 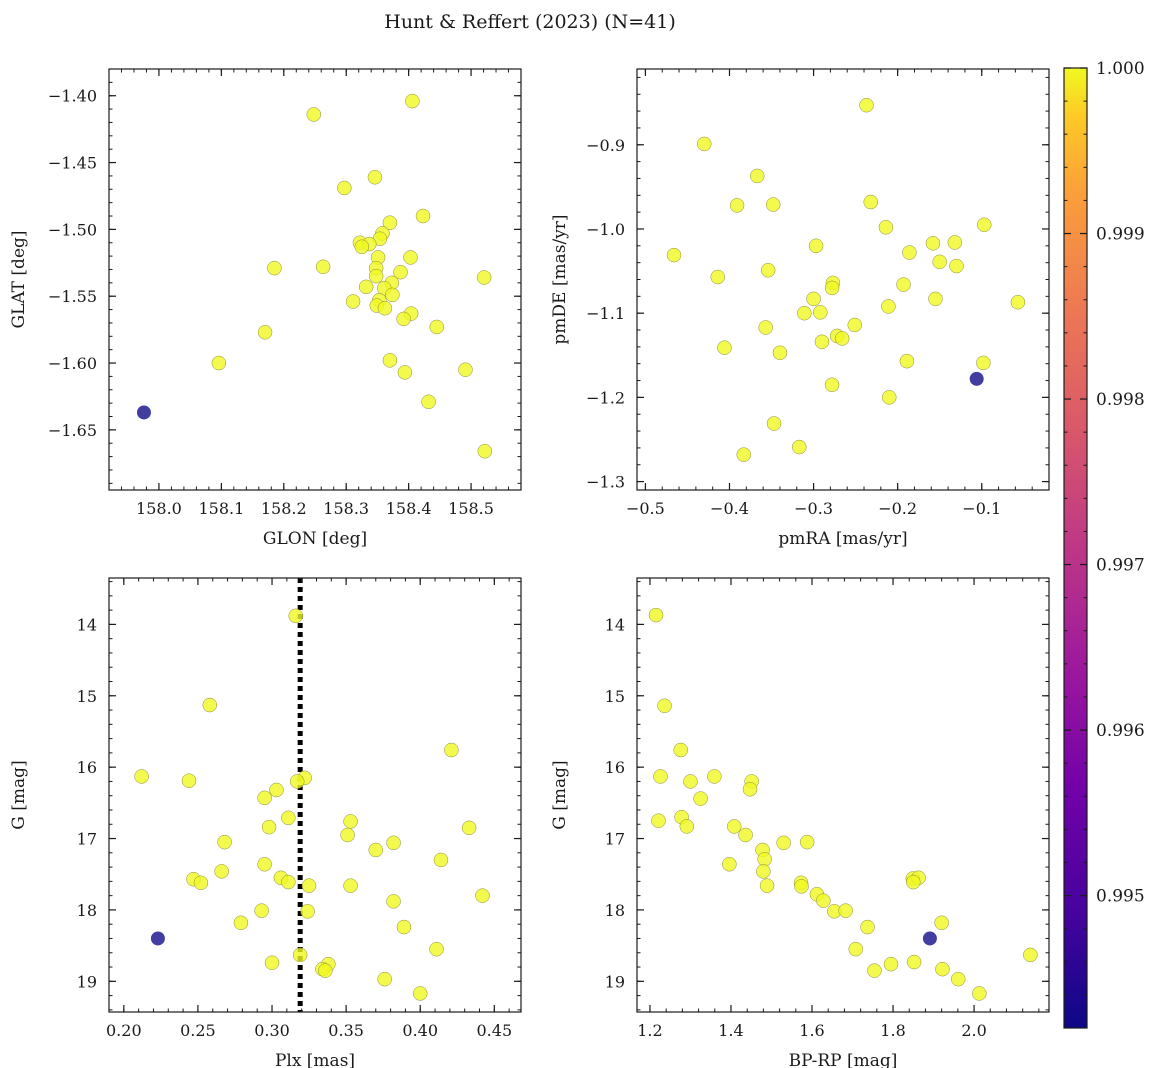 I want to click on x-tick-label: 0.30, so click(x=272, y=1030).